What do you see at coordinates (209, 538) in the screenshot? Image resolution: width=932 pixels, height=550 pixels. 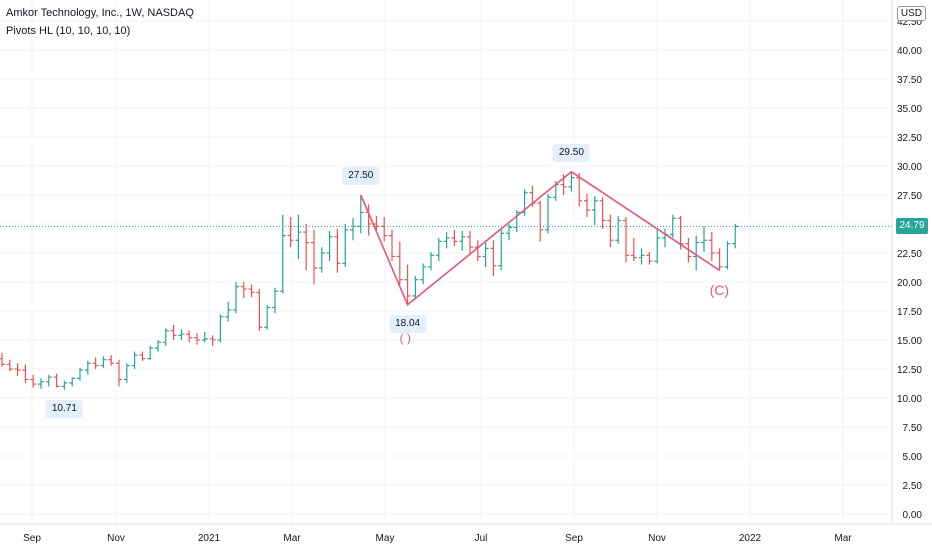 I see `x-tick-label: 2021` at bounding box center [209, 538].